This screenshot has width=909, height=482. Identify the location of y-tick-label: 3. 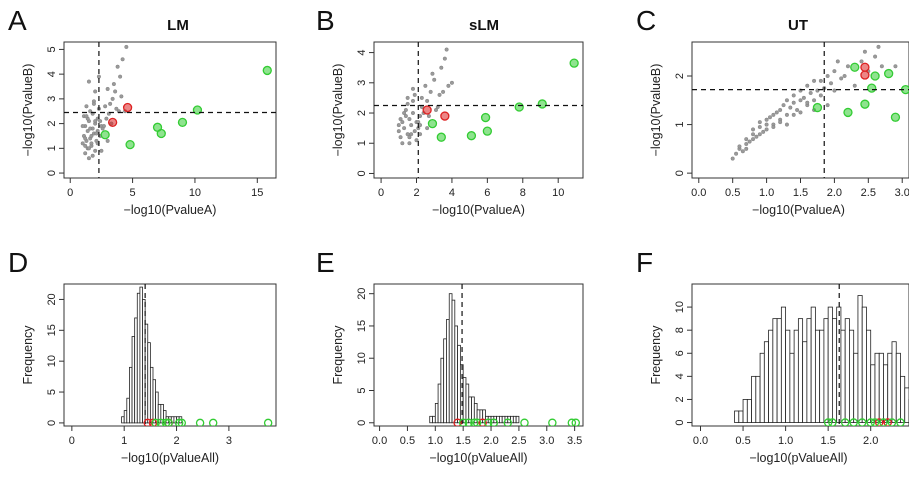
(362, 83).